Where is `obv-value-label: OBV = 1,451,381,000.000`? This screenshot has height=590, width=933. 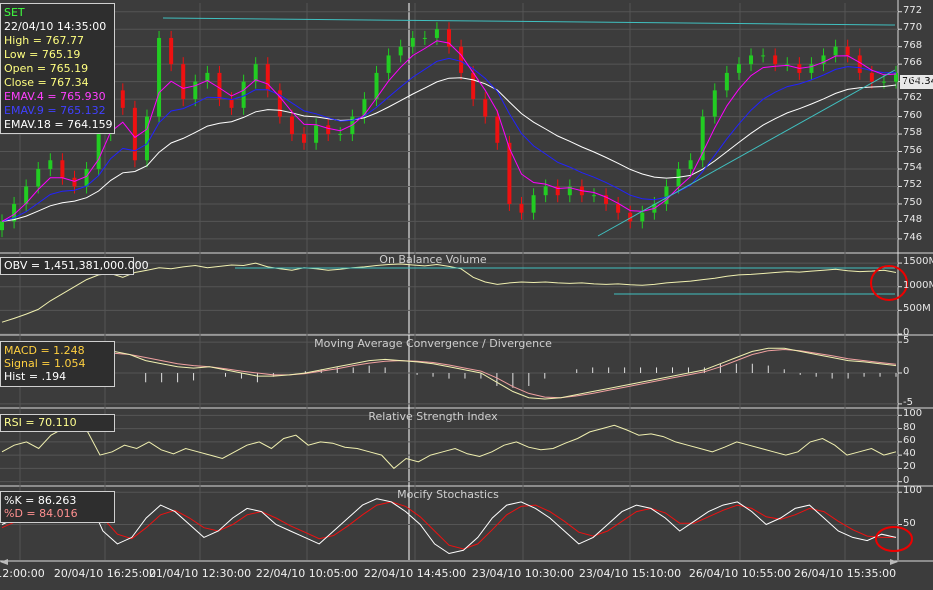
obv-value-label: OBV = 1,451,381,000.000 is located at coordinates (76, 265).